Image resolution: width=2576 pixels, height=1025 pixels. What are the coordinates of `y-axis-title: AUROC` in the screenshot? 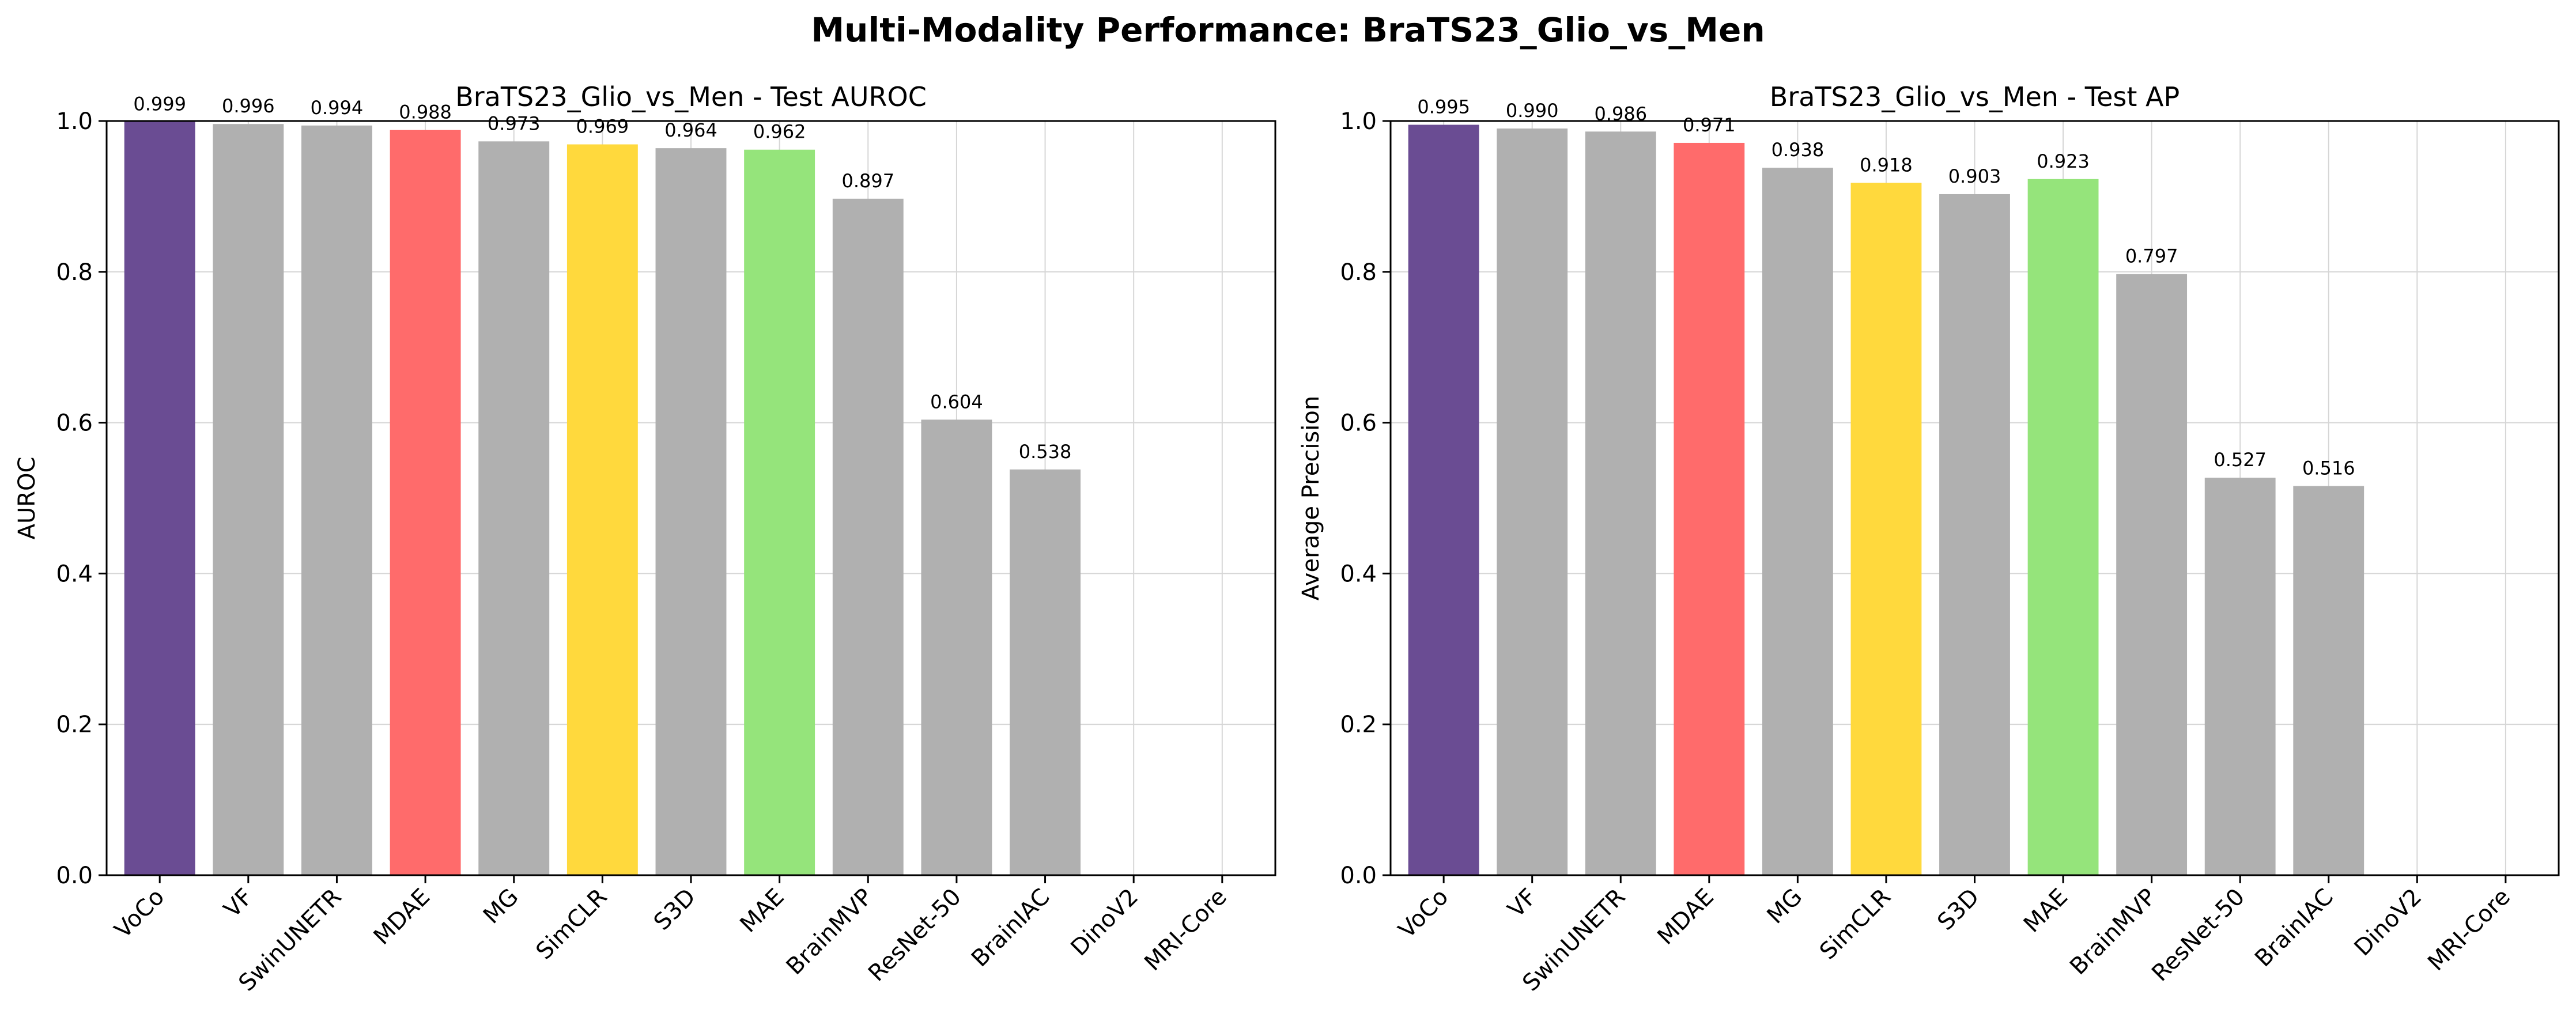 It's located at (27, 498).